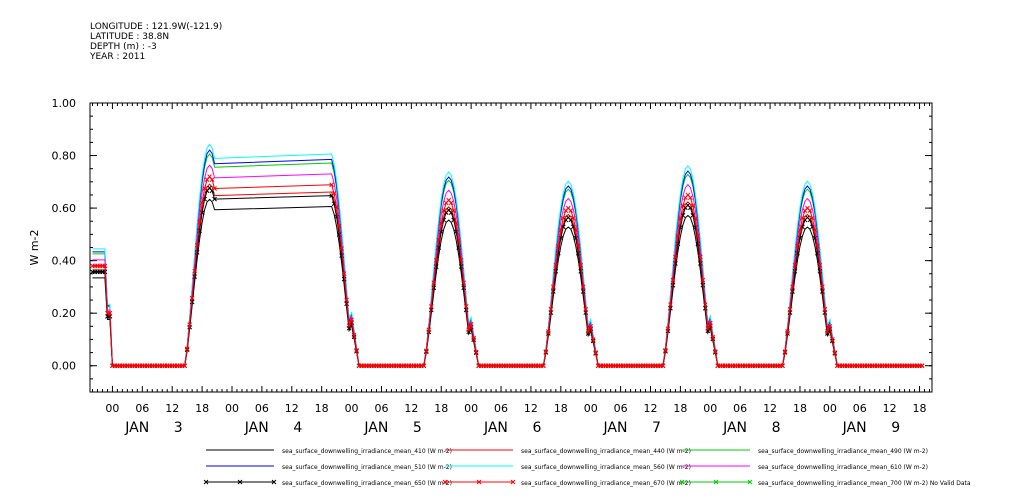 The image size is (1009, 504). Describe the element at coordinates (64, 156) in the screenshot. I see `y-tick-label: 0.80` at that location.